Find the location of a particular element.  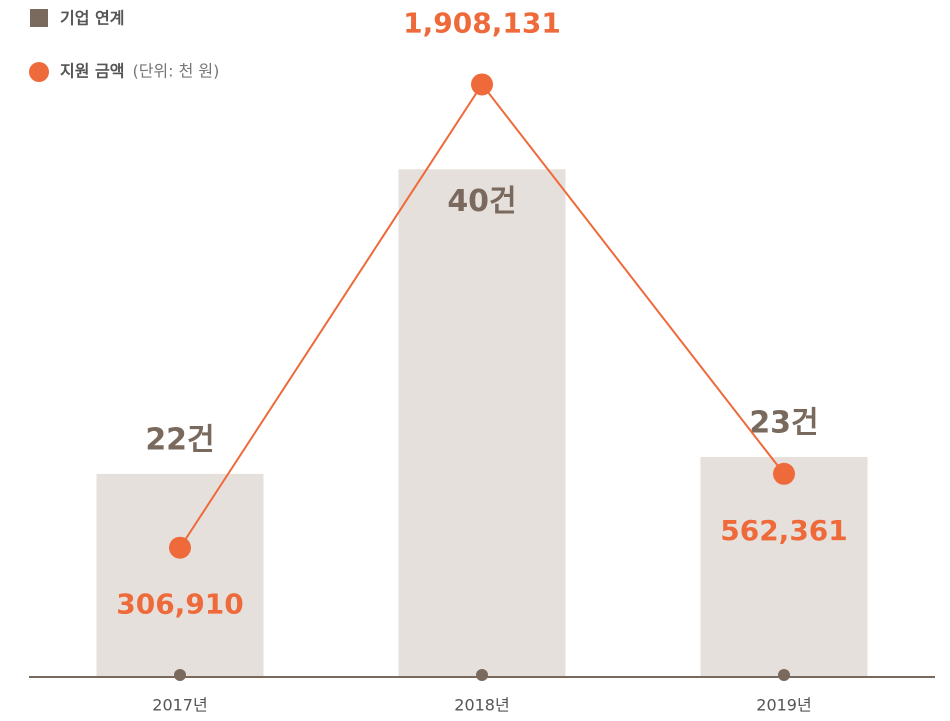

bar-value-label: 40건 is located at coordinates (481, 201).